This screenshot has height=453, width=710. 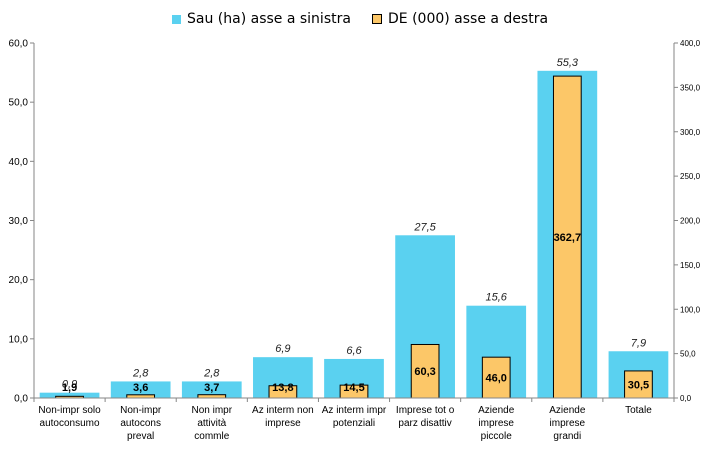 I want to click on y-tick-label-right: 150,0, so click(x=690, y=265).